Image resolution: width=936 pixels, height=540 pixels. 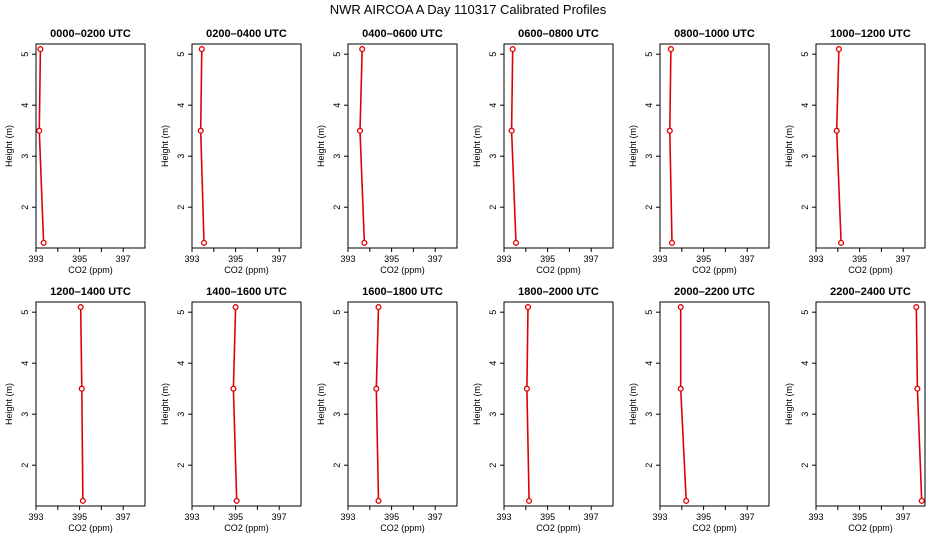 I want to click on panel-title: 2200–2400 UTC, so click(x=870, y=292).